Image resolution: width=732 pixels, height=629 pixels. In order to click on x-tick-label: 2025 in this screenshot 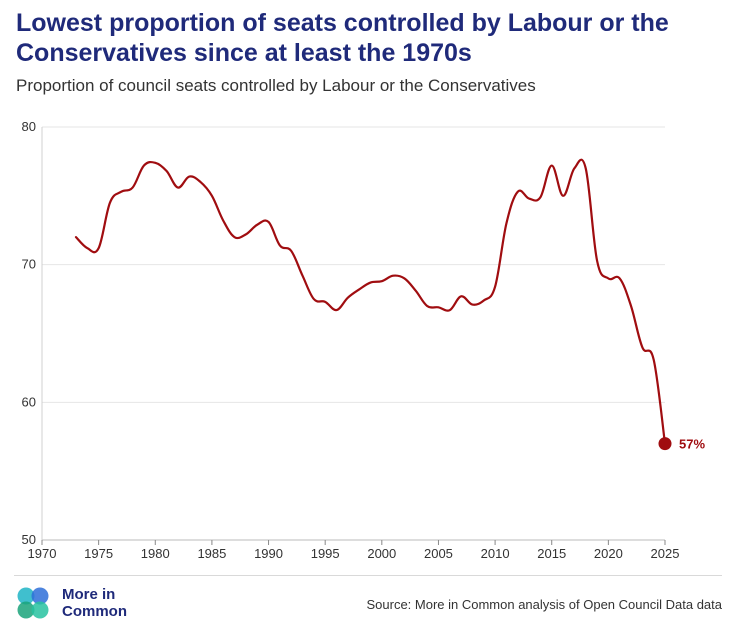, I will do `click(665, 553)`.